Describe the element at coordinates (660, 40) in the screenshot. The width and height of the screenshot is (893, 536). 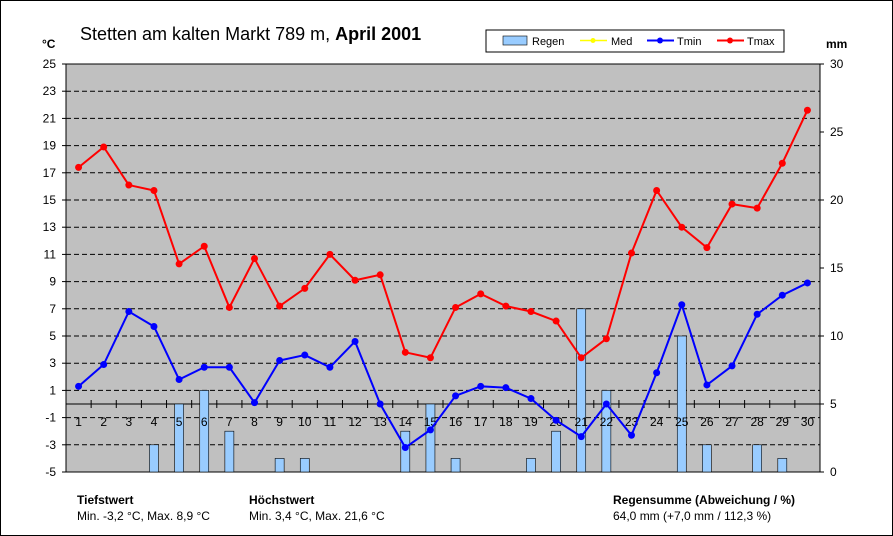
I see `legend-tmin-marker` at that location.